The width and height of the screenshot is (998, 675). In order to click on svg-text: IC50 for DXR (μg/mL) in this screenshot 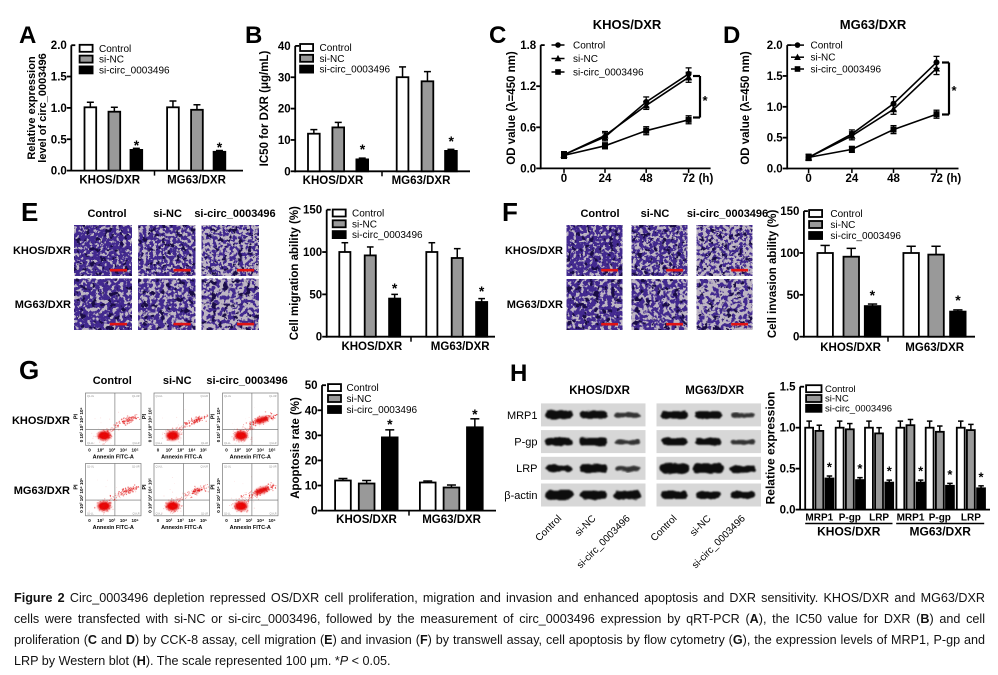, I will do `click(265, 109)`.